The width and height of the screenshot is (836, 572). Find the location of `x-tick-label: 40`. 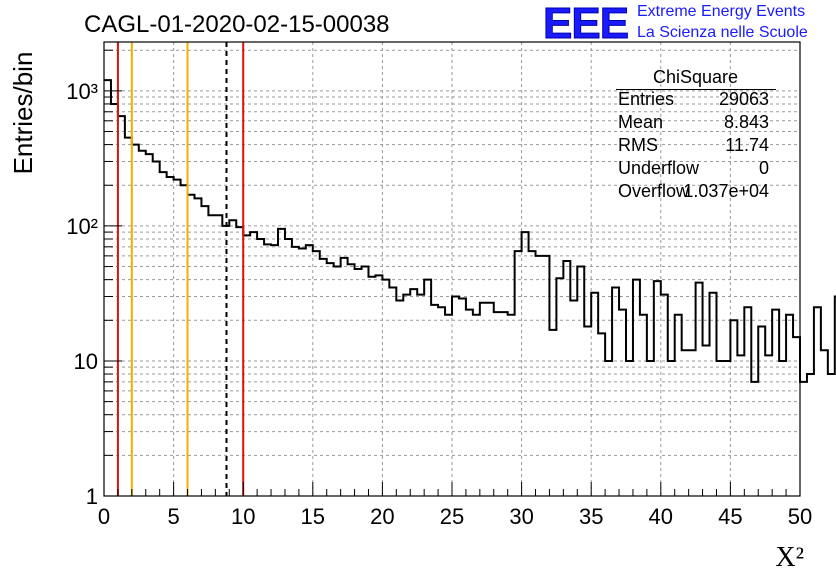

x-tick-label: 40 is located at coordinates (661, 516).